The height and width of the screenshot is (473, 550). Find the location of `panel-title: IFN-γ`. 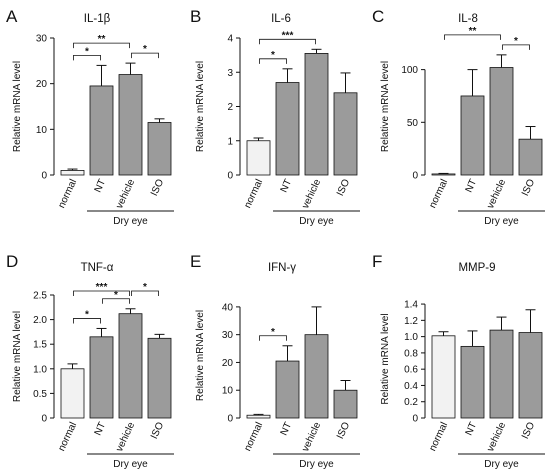

panel-title: IFN-γ is located at coordinates (282, 268).